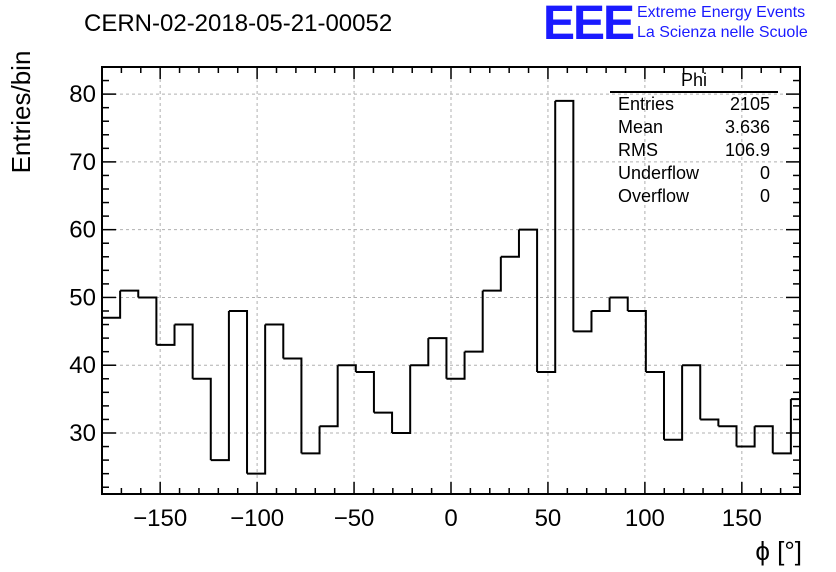 The height and width of the screenshot is (572, 836). Describe the element at coordinates (82, 433) in the screenshot. I see `y-tick-label: 30` at that location.